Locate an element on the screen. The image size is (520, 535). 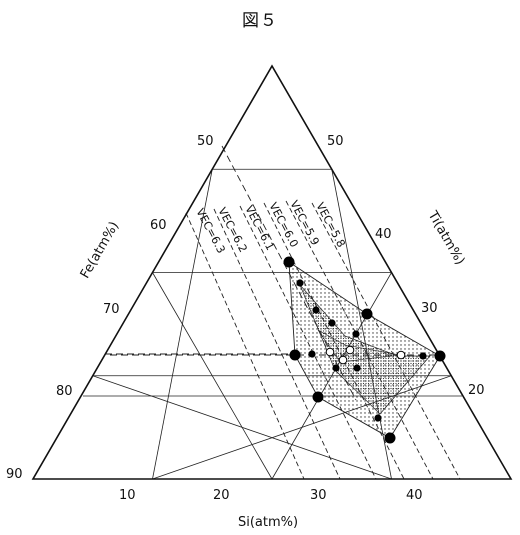
si-tick-40: 40 is located at coordinates (414, 495).